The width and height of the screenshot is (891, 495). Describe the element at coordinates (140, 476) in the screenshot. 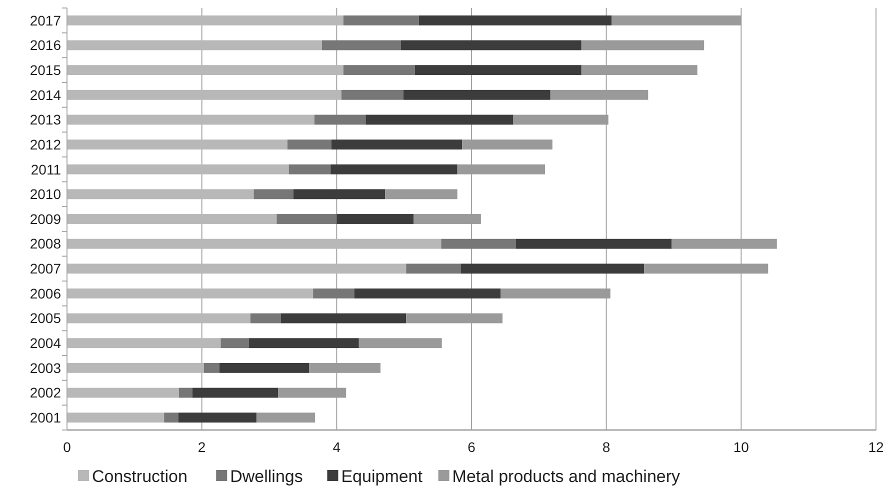

I see `legend-label: Construction` at that location.